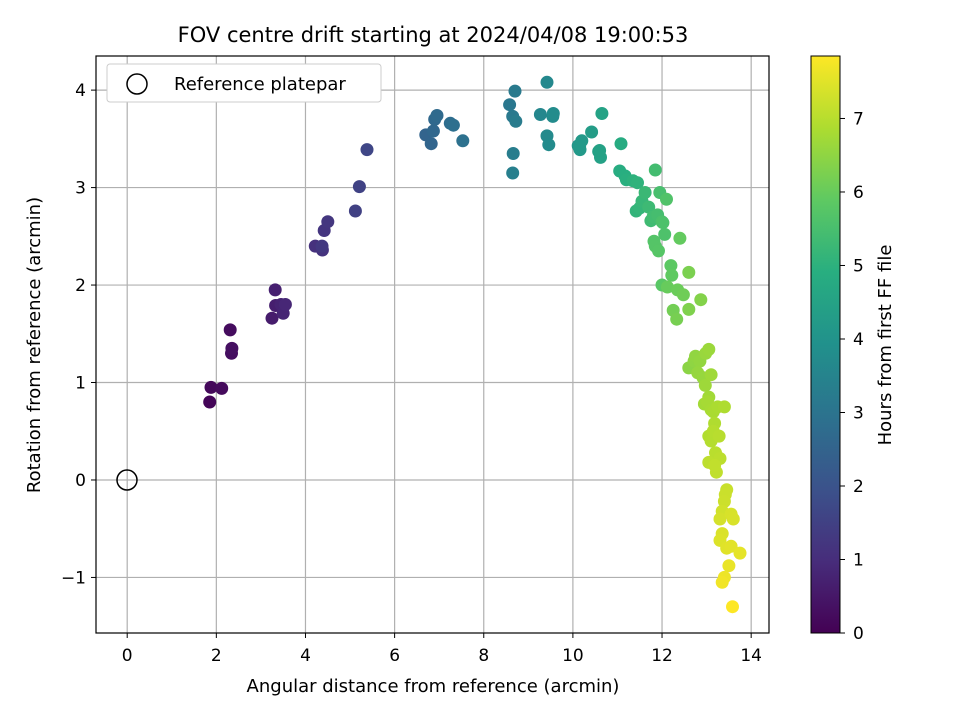 Image resolution: width=960 pixels, height=720 pixels. Describe the element at coordinates (858, 119) in the screenshot. I see `colorbar-tick-label: 7` at that location.